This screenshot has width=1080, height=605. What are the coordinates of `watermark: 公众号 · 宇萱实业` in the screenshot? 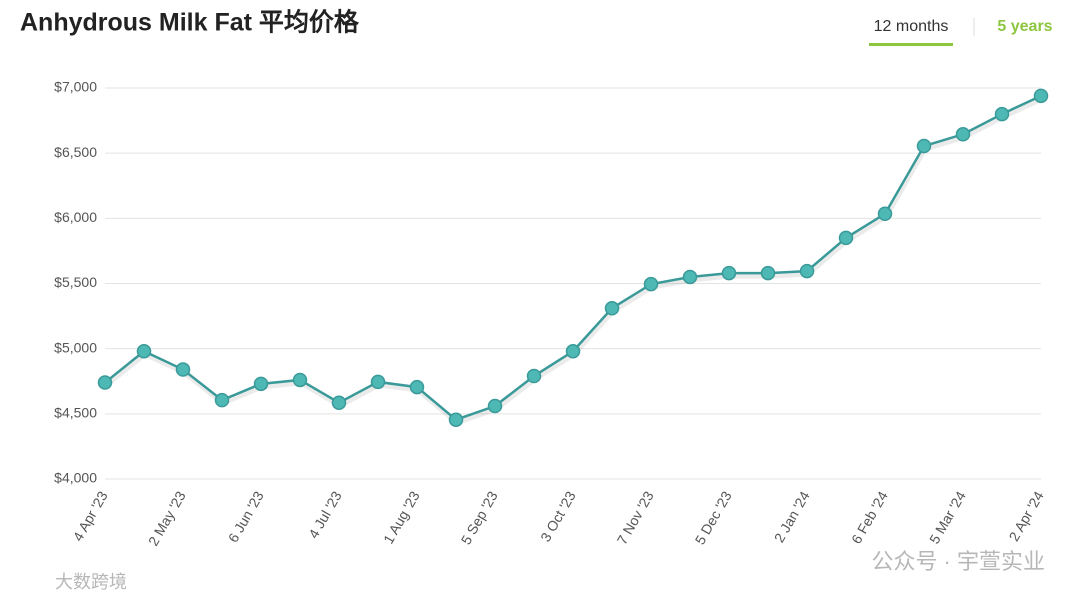 It's located at (958, 561).